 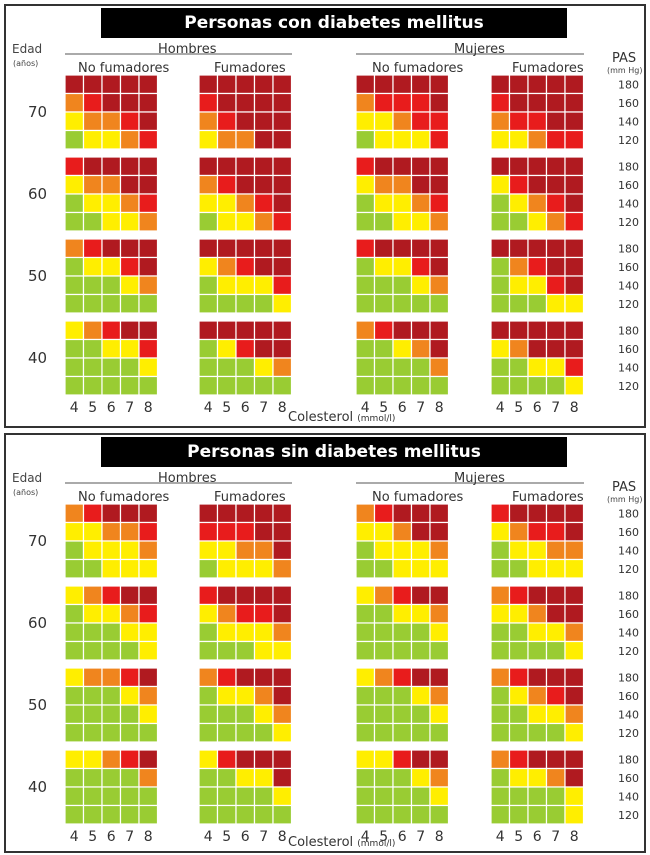 I want to click on age-tick: 50, so click(x=37, y=705).